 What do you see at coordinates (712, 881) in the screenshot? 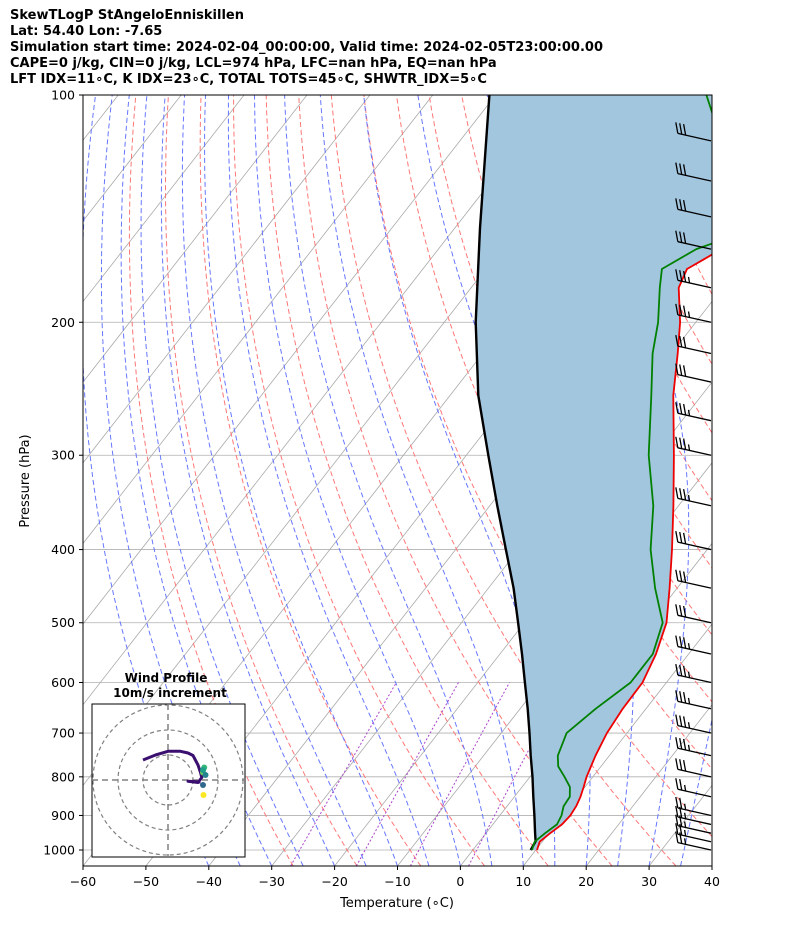
I see `x-tick-label: 40` at bounding box center [712, 881].